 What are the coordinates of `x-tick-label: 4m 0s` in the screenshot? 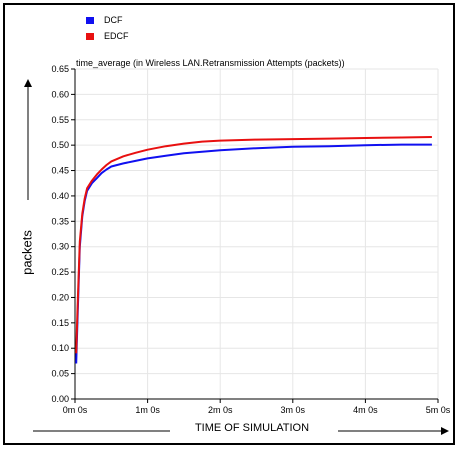 It's located at (365, 410).